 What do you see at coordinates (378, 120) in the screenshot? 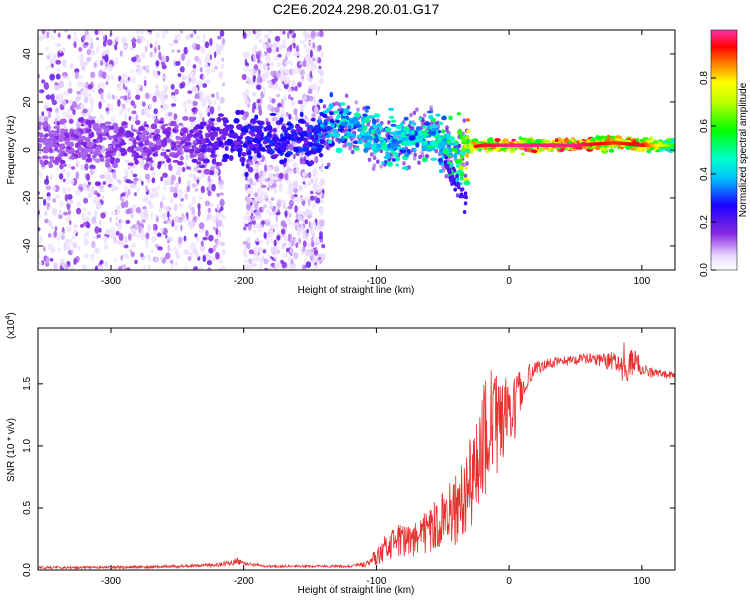
I see `spectrogram-halo-point` at bounding box center [378, 120].